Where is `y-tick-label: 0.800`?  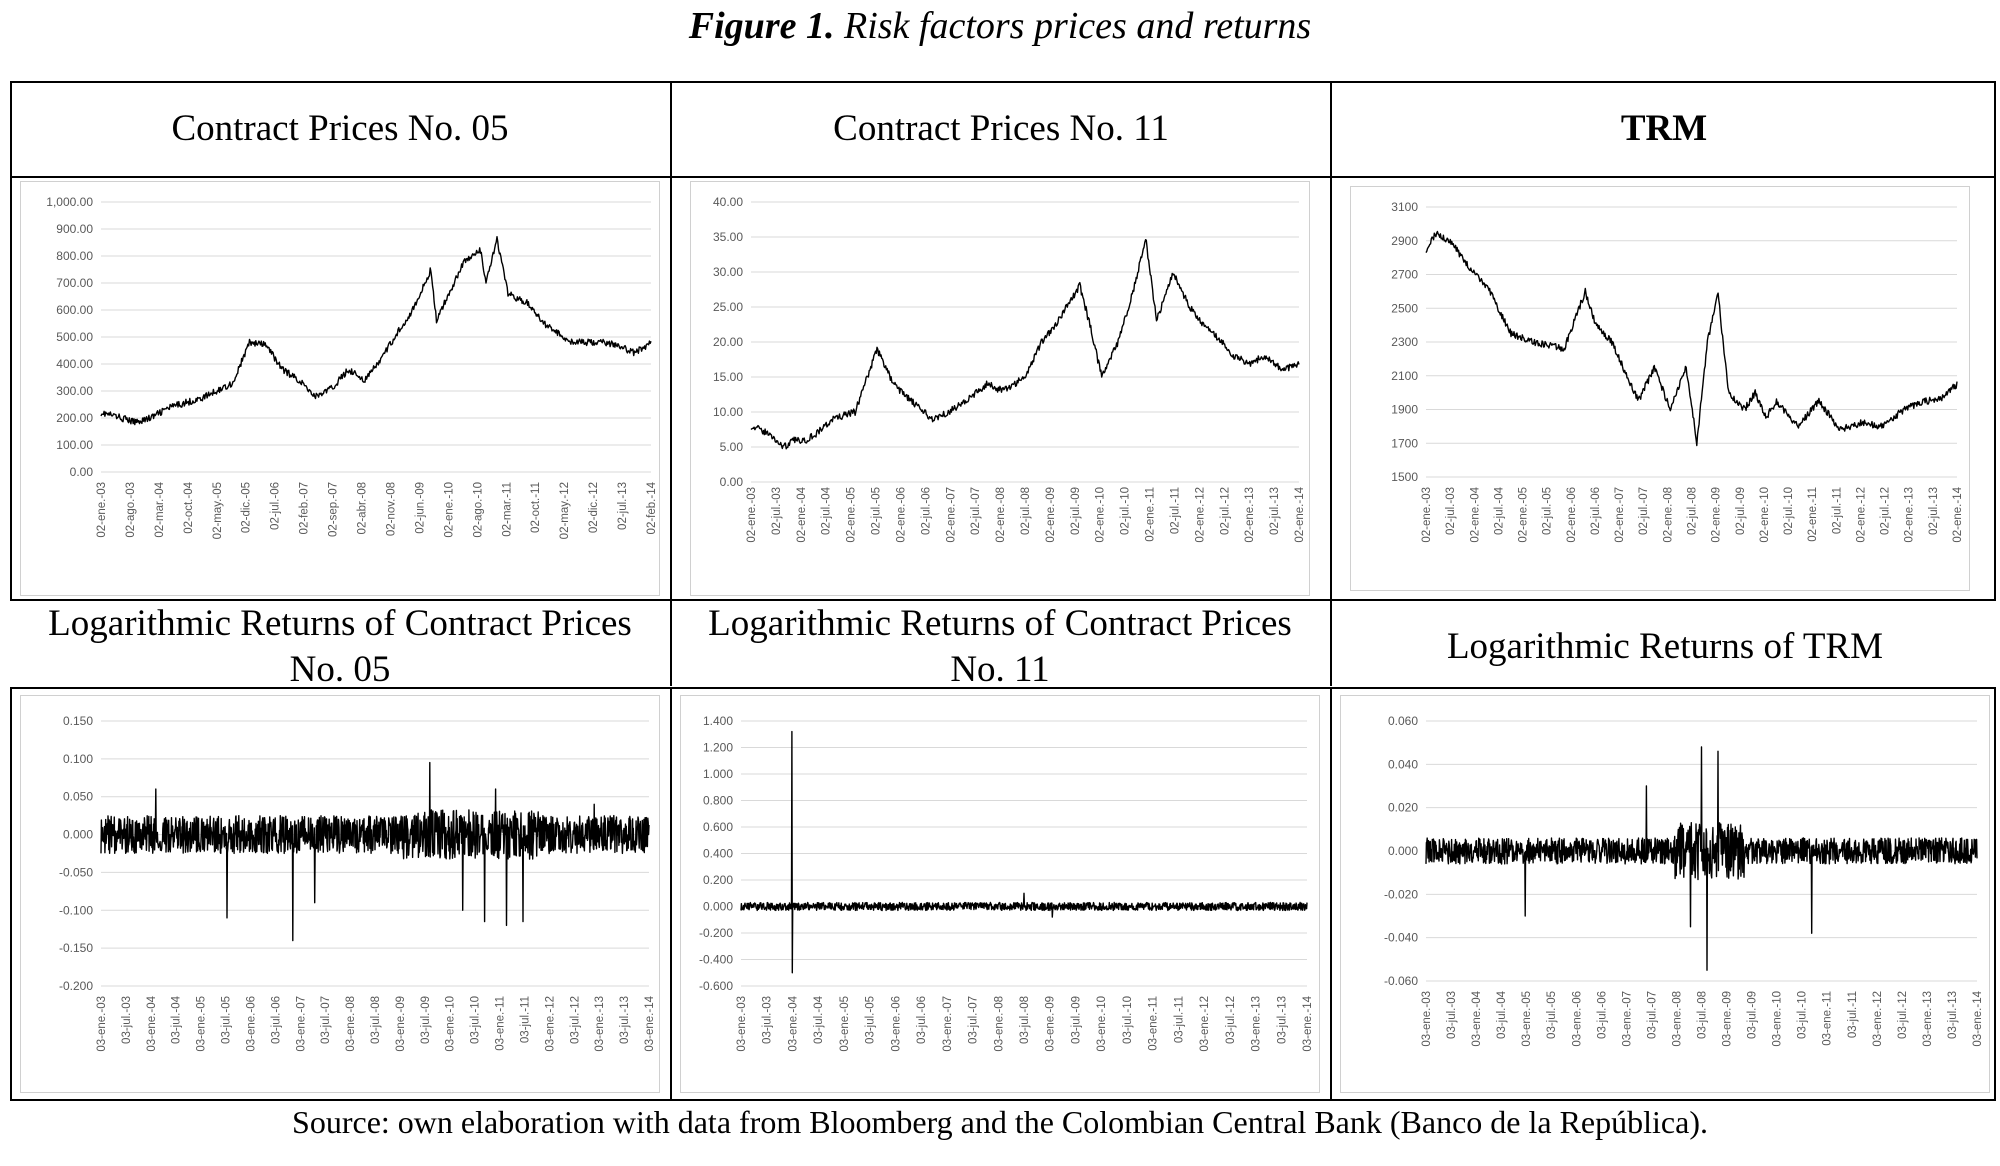
y-tick-label: 0.800 is located at coordinates (718, 801).